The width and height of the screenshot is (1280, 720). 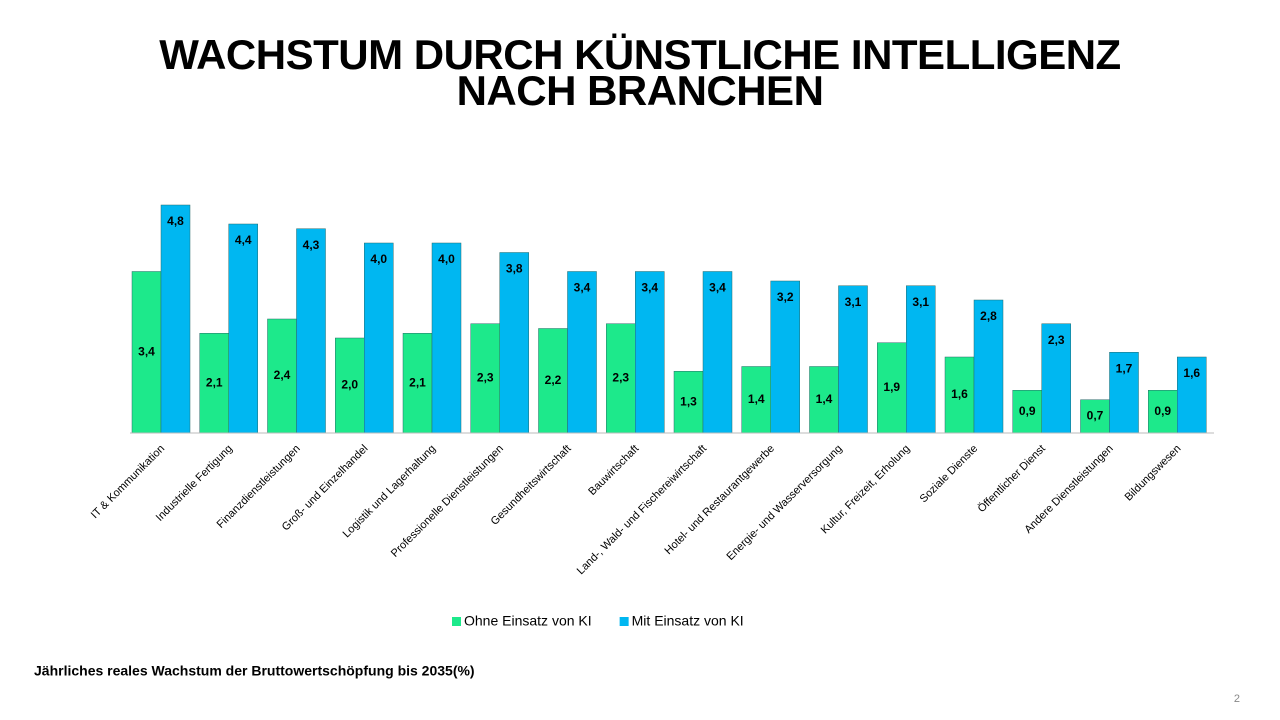 I want to click on x-tick-label: Energie- und Wasserversorgung, so click(x=785, y=503).